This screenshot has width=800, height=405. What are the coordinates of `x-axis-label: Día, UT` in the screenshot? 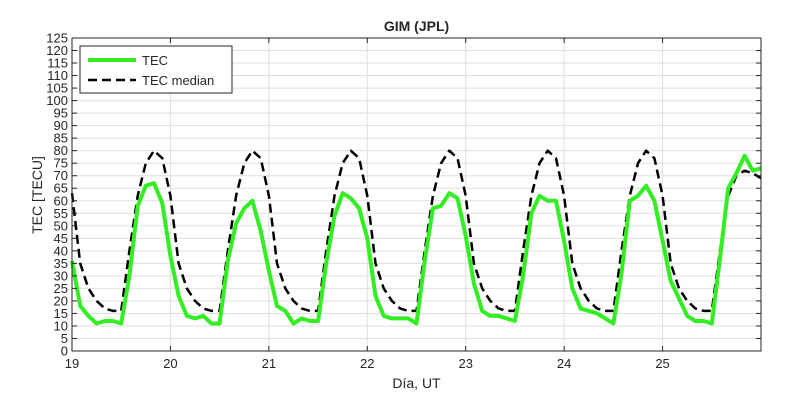 It's located at (416, 383).